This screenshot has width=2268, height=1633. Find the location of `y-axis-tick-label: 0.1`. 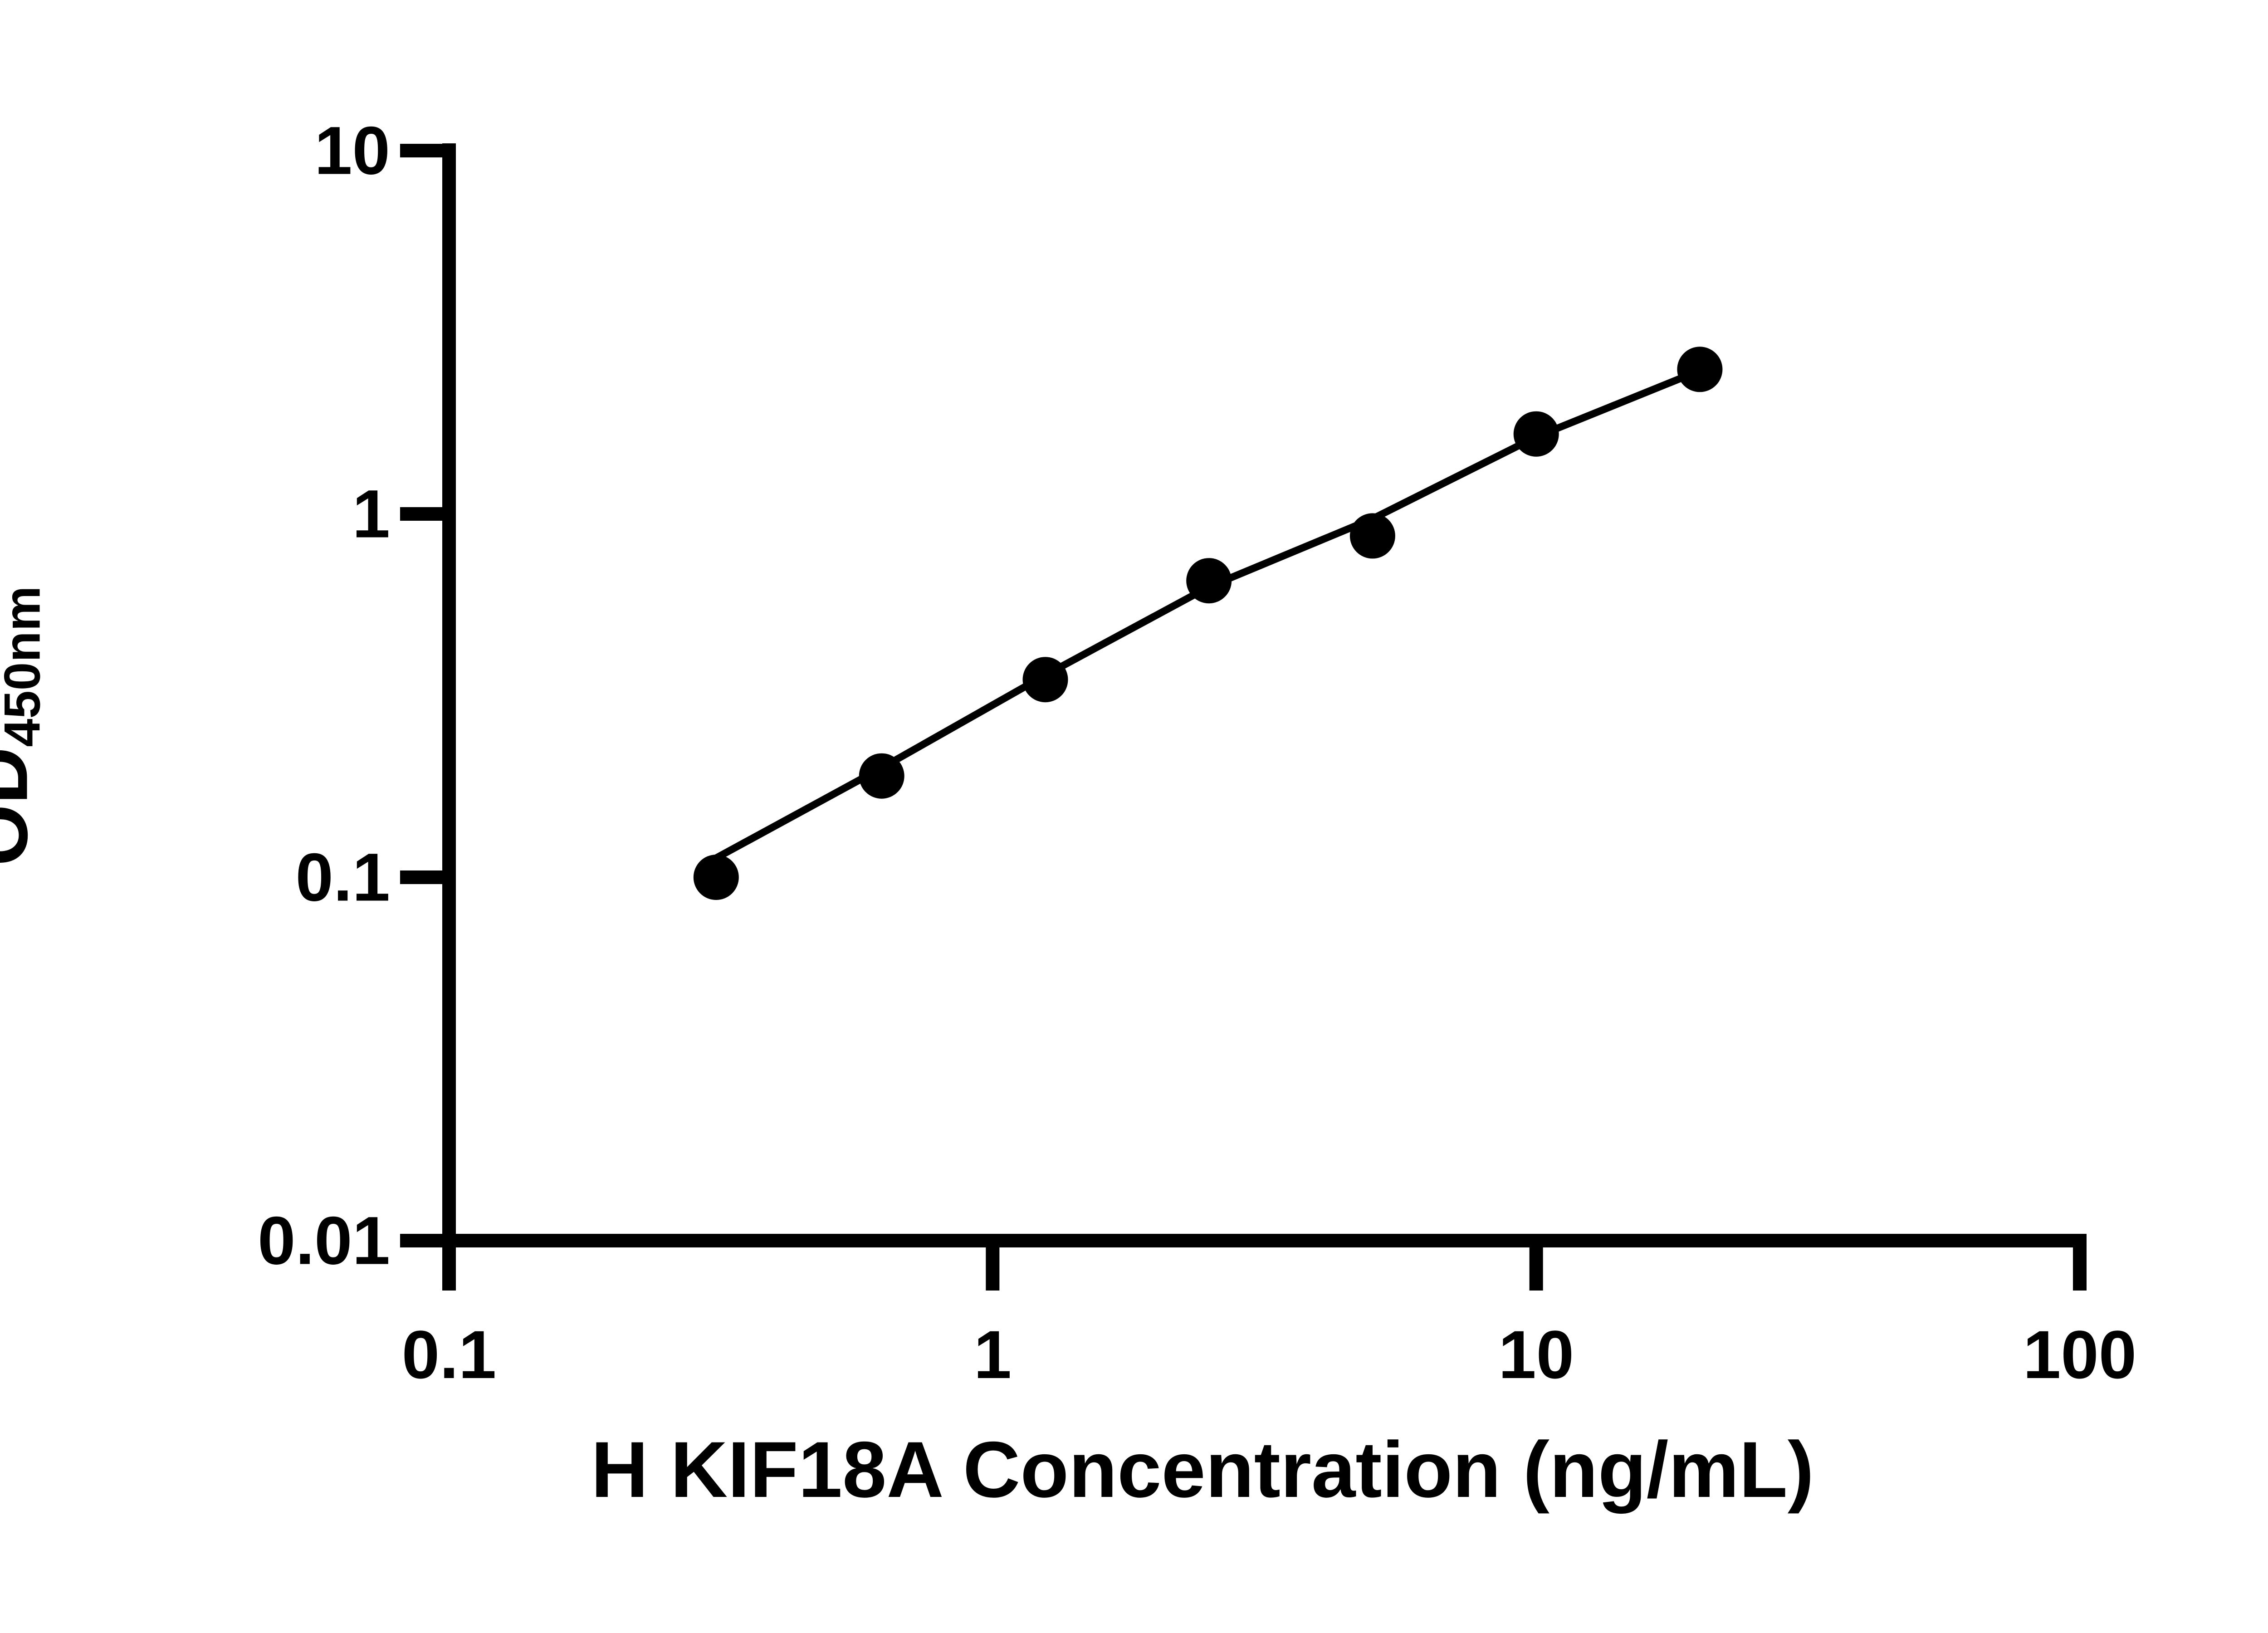

y-axis-tick-label: 0.1 is located at coordinates (343, 877).